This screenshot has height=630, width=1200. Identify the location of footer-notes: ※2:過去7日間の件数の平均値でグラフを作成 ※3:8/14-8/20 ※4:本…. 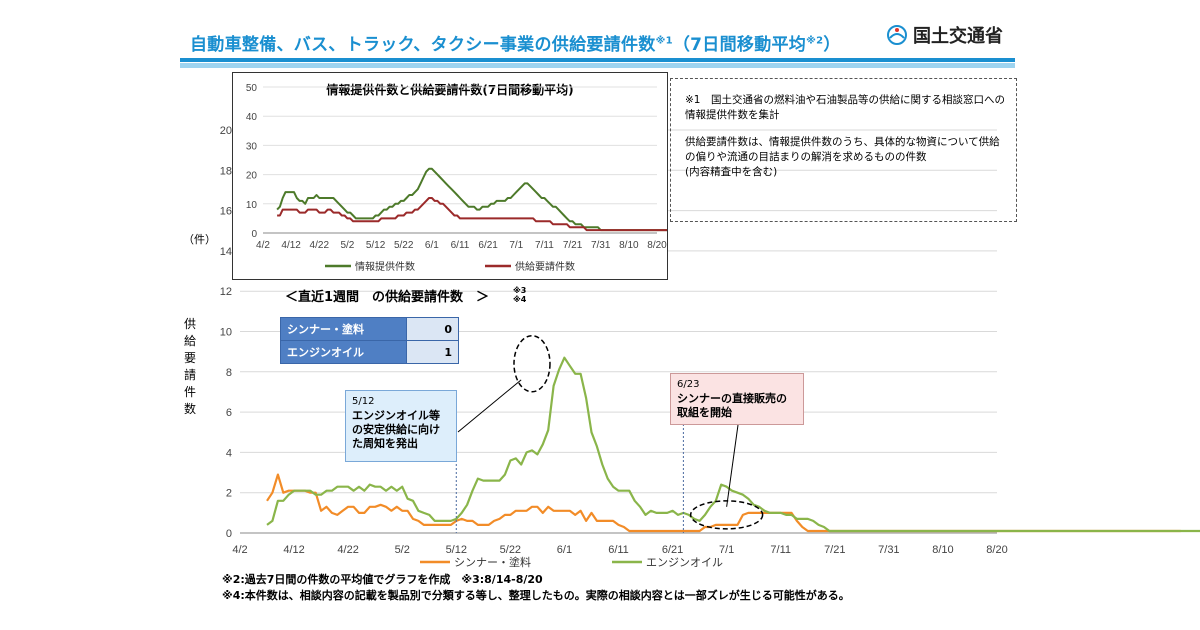
(536, 588).